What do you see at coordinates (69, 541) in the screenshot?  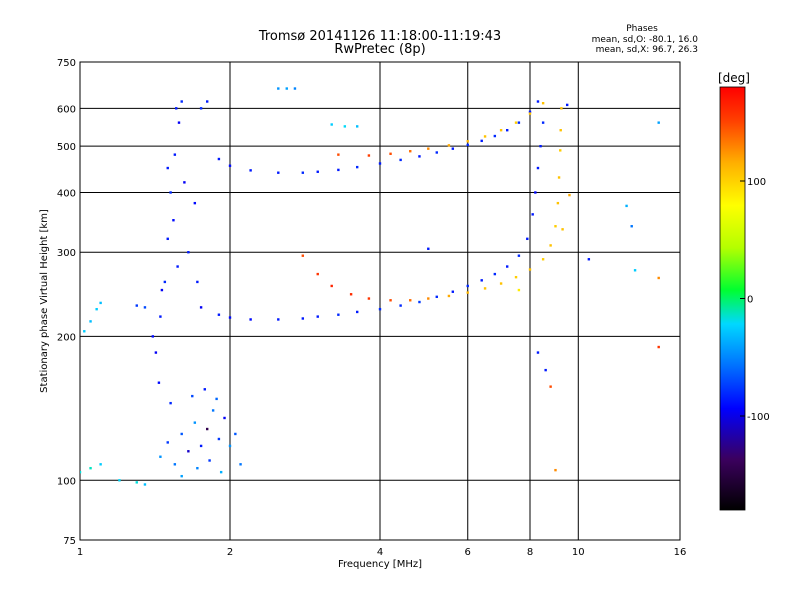 I see `y-tick-label: 75` at bounding box center [69, 541].